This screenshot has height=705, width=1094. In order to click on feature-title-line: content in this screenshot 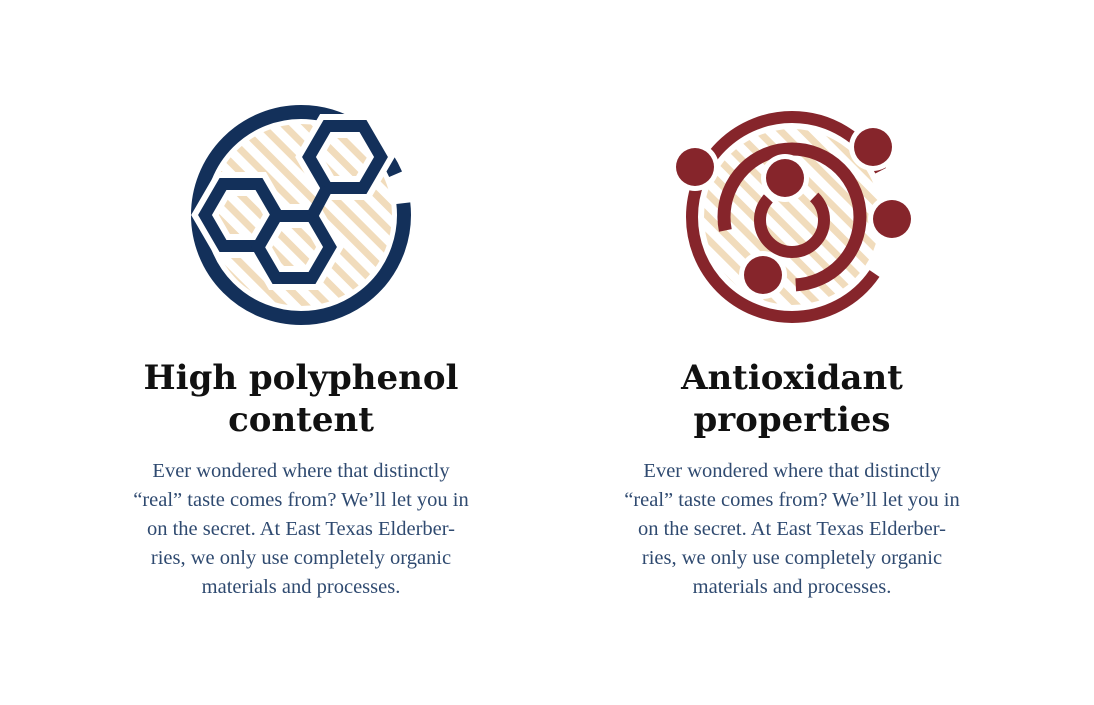, I will do `click(301, 420)`.